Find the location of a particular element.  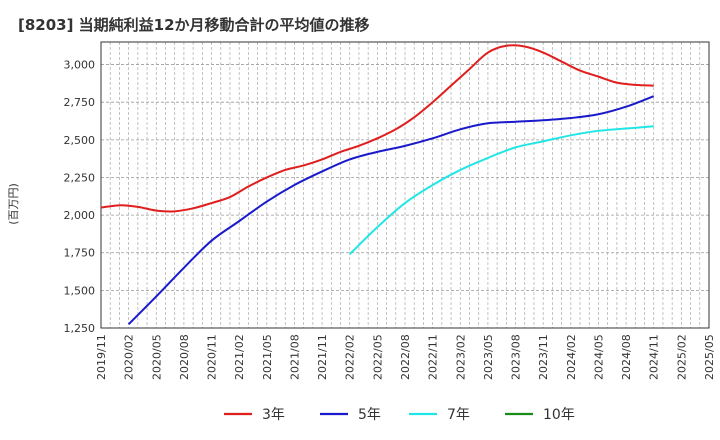

x-tick-label: 2023/05 is located at coordinates (488, 357).